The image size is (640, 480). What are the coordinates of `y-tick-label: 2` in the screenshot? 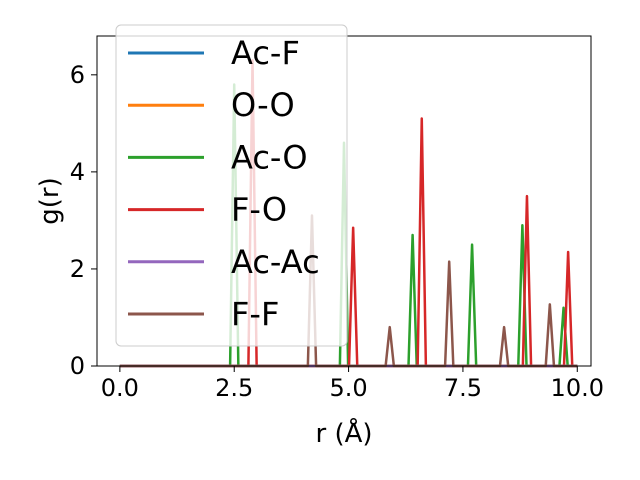 It's located at (77, 269).